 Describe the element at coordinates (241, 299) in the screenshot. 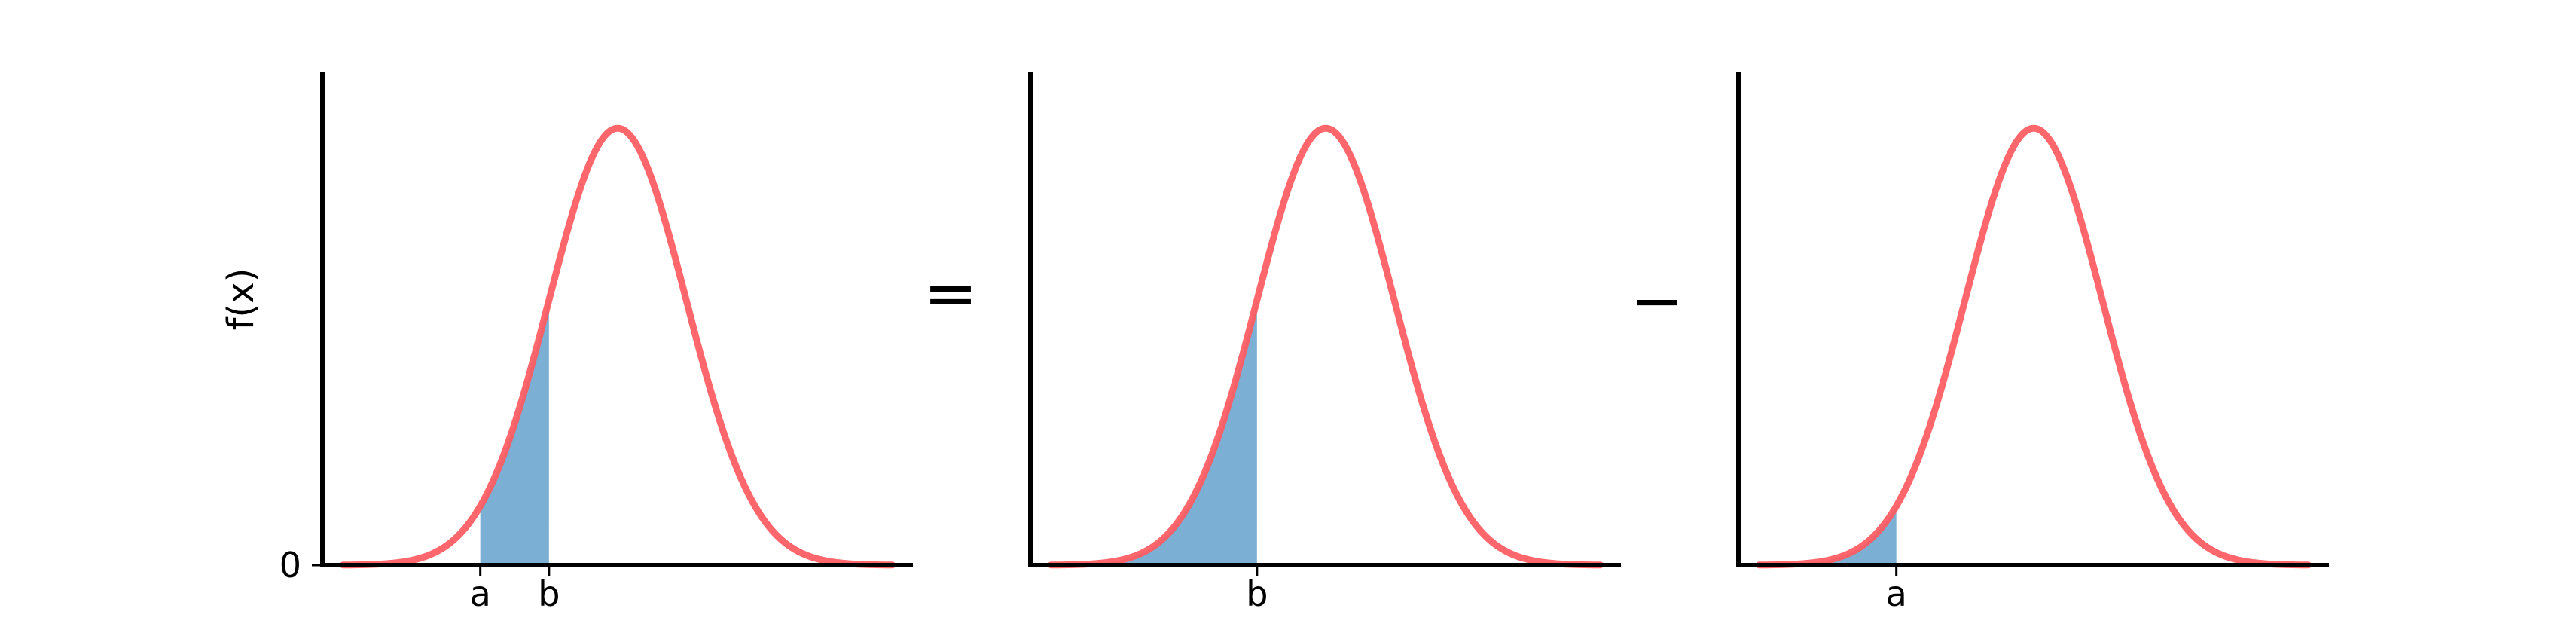

I see `y-axis-label: f(x)` at that location.